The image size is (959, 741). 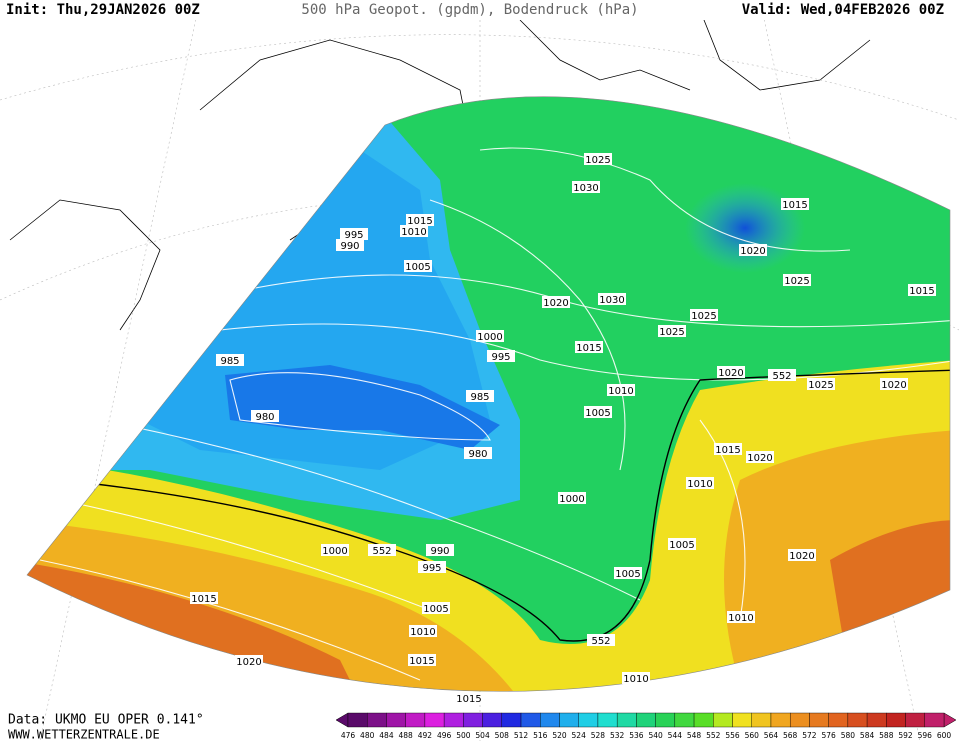 What do you see at coordinates (264, 417) in the screenshot?
I see `isobar-label: 980` at bounding box center [264, 417].